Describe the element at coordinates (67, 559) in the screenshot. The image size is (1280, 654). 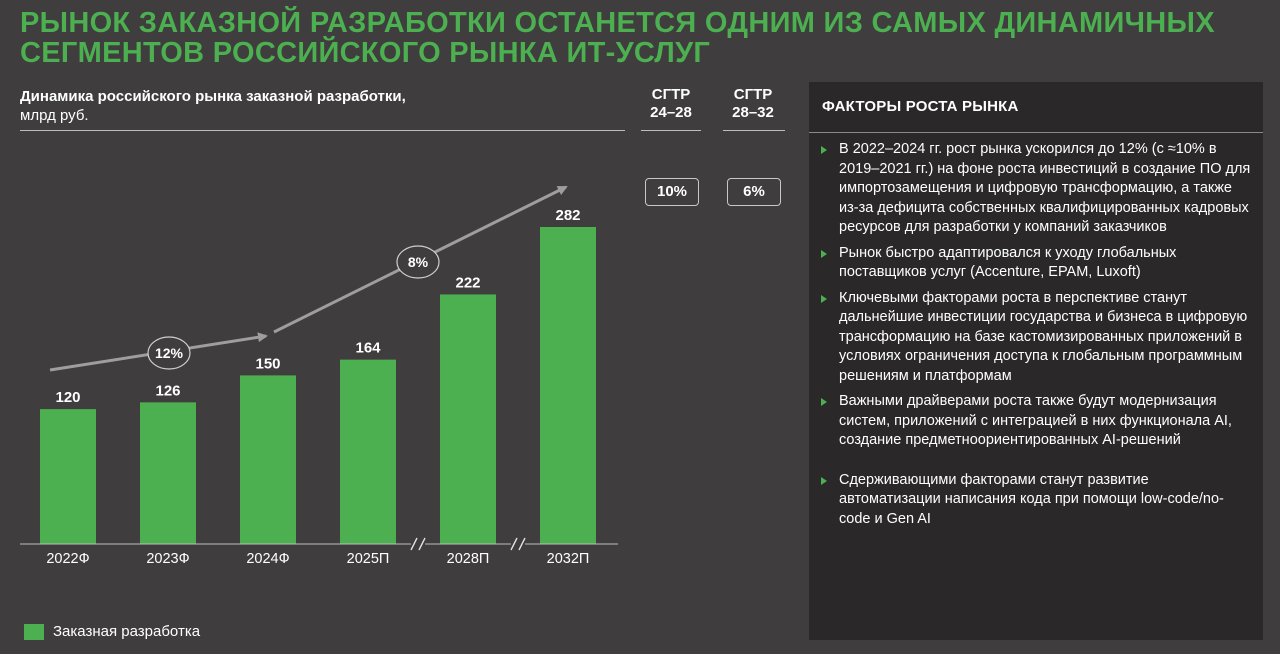
I see `x-tick-label: 2022Ф` at that location.